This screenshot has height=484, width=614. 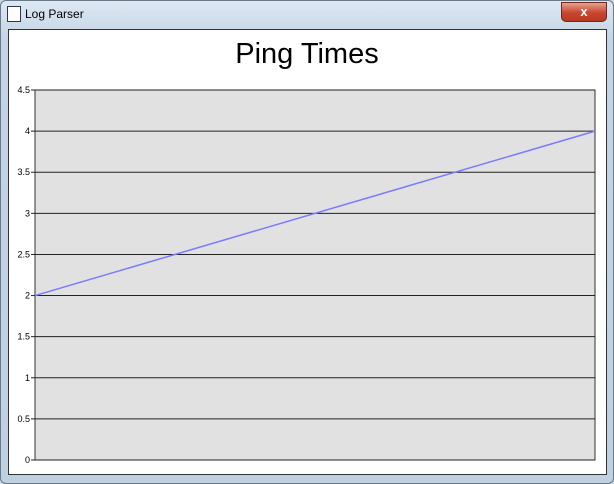 I want to click on y-tick-label: 0, so click(x=27, y=460).